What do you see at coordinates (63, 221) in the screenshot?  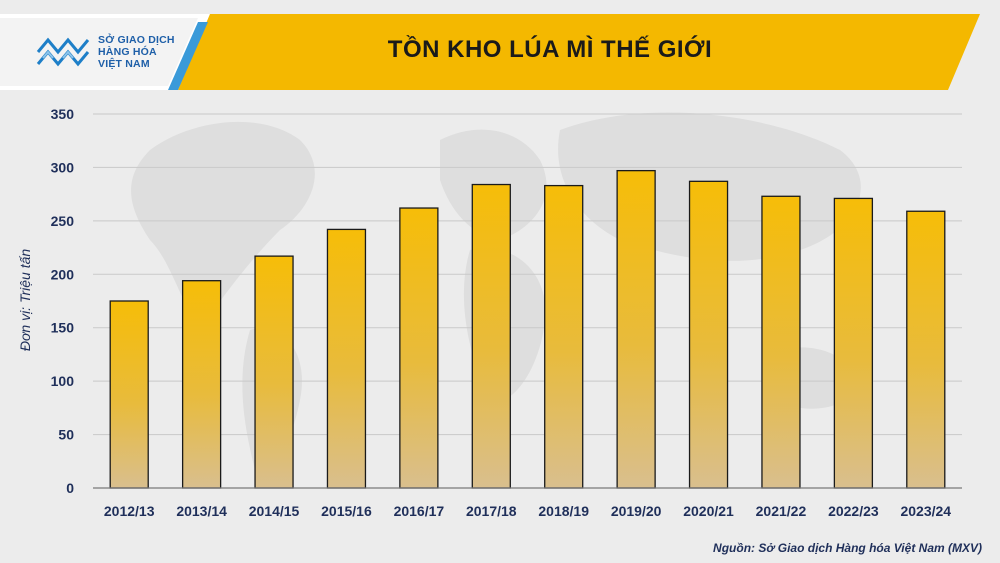 I see `y-tick-label: 250` at bounding box center [63, 221].